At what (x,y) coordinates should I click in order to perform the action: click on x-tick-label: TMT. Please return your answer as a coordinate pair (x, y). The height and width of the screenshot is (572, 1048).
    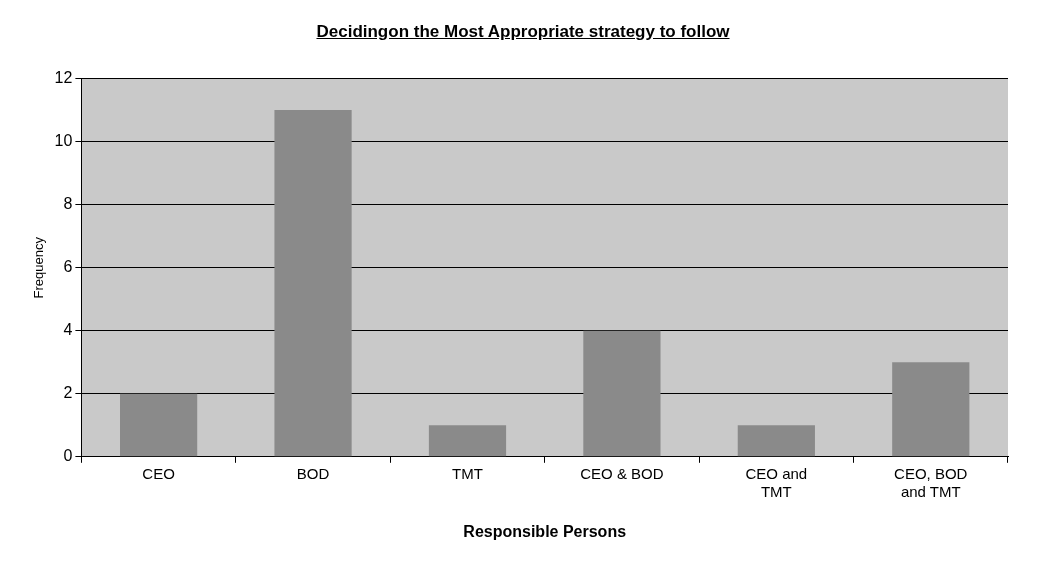
    Looking at the image, I should click on (467, 473).